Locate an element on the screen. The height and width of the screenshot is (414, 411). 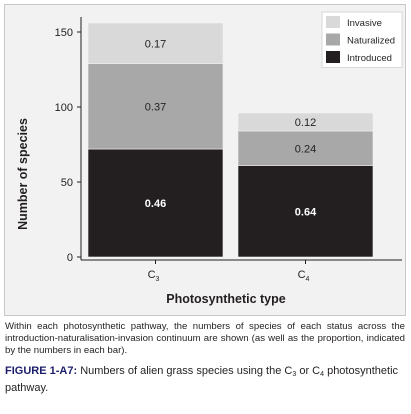
data-label-naturalized-c4: 0.24 is located at coordinates (305, 149).